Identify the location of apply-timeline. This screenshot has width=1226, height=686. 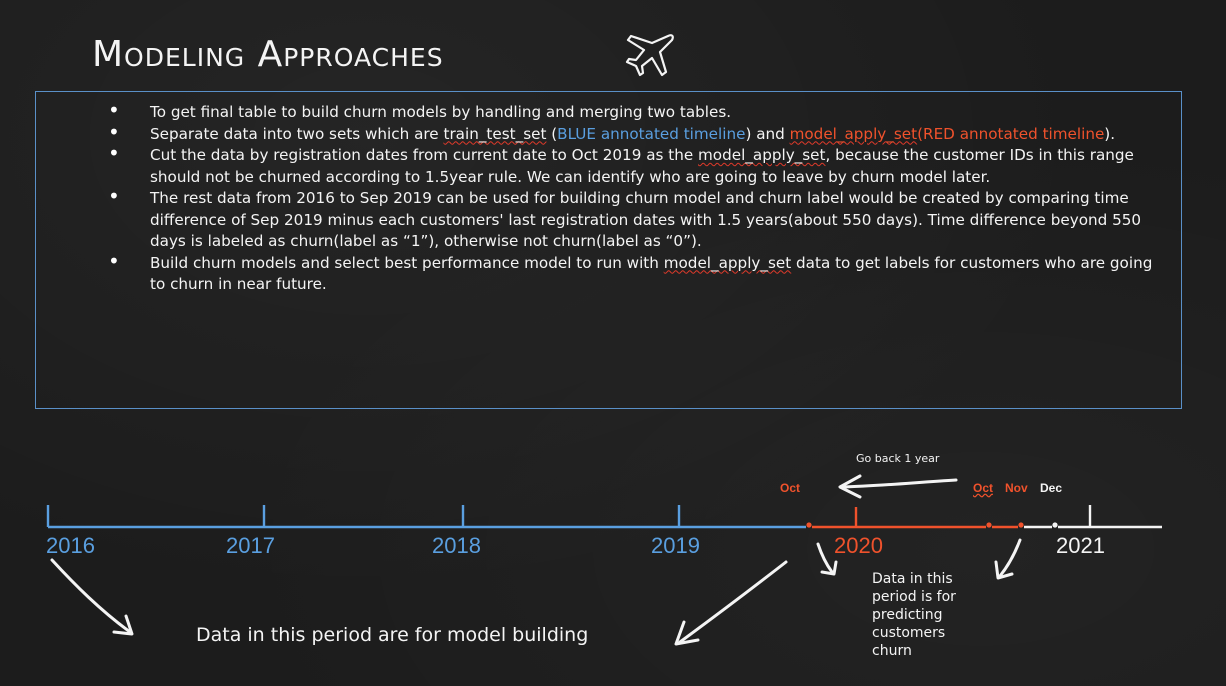
(915, 518).